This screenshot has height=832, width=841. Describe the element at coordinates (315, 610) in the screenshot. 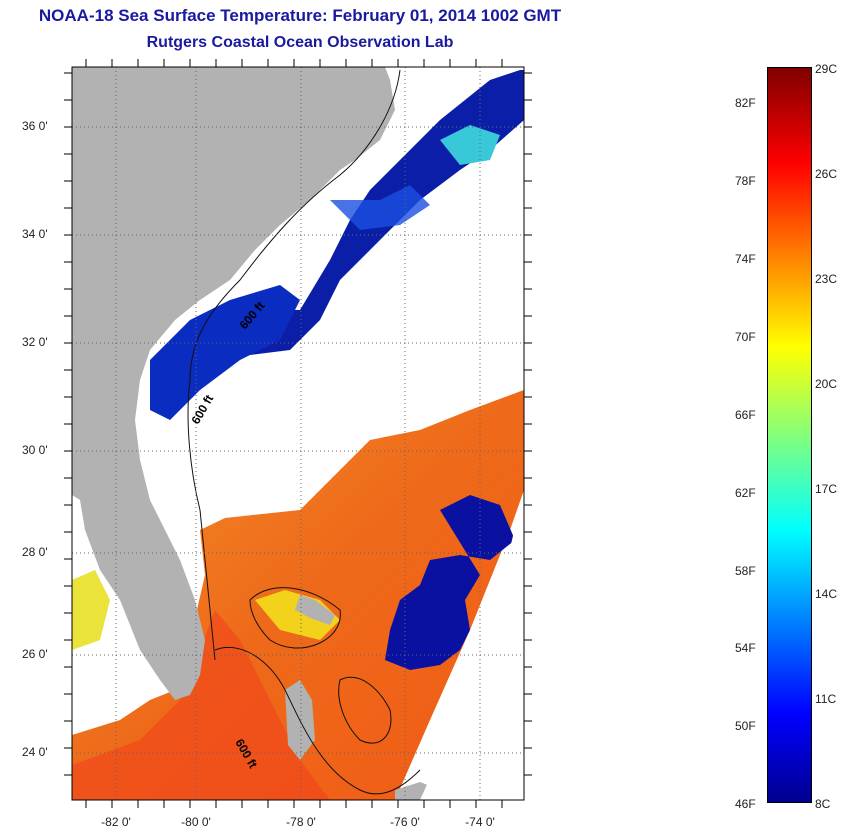

I see `land-bahamas-island` at that location.